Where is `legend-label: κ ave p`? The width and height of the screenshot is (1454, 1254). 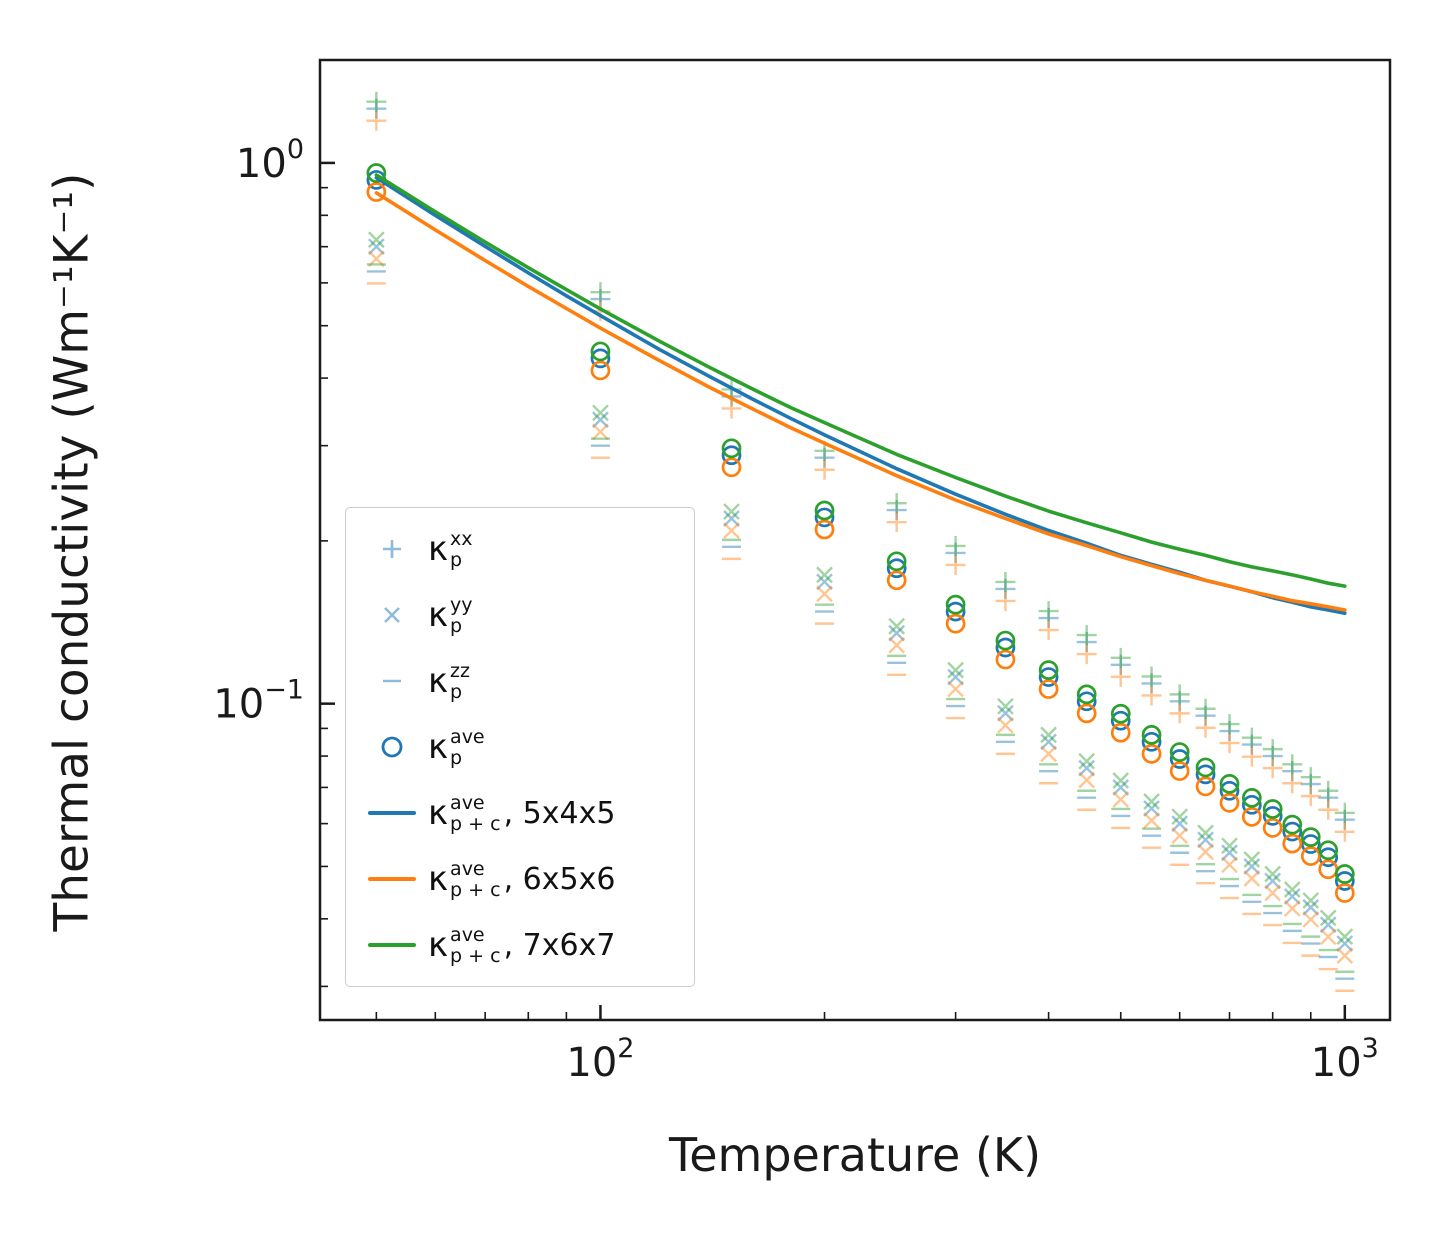 legend-label: κ ave p is located at coordinates (456, 747).